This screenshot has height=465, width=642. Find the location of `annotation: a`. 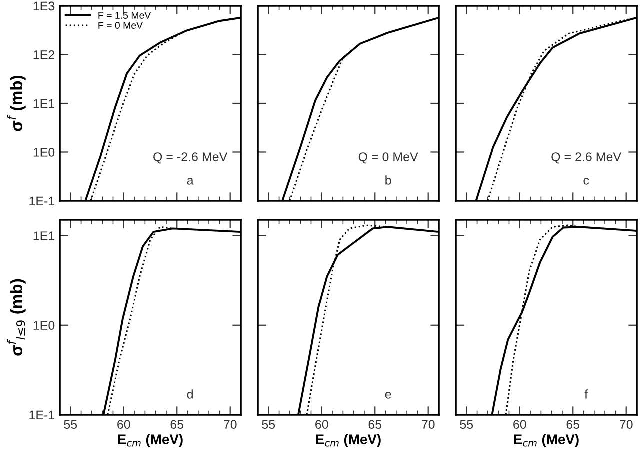

annotation: a is located at coordinates (190, 181).